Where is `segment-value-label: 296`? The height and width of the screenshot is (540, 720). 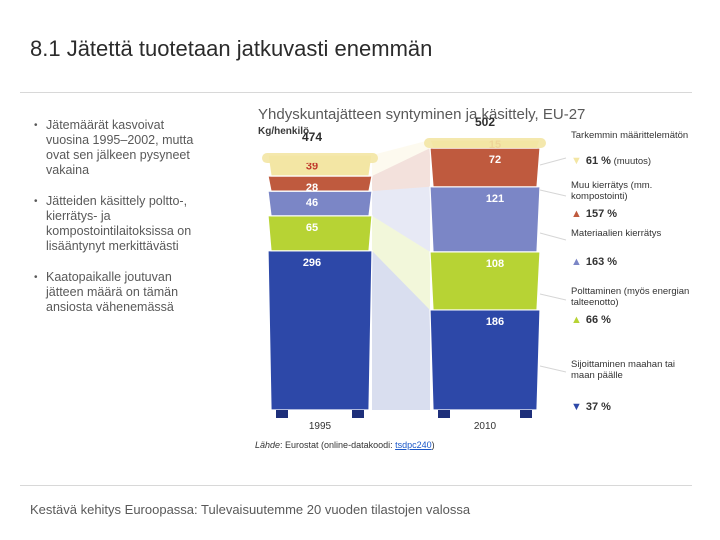
segment-value-label: 296 is located at coordinates (312, 263).